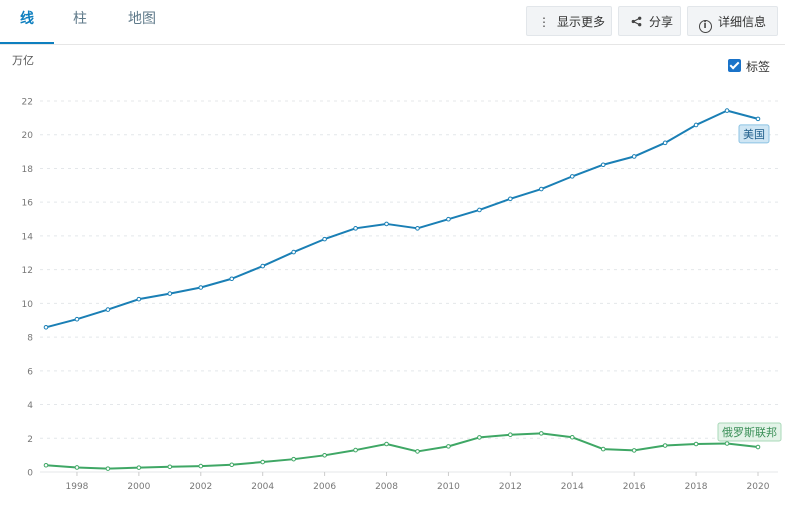  Describe the element at coordinates (386, 487) in the screenshot. I see `x-tick-label: 2008` at that location.